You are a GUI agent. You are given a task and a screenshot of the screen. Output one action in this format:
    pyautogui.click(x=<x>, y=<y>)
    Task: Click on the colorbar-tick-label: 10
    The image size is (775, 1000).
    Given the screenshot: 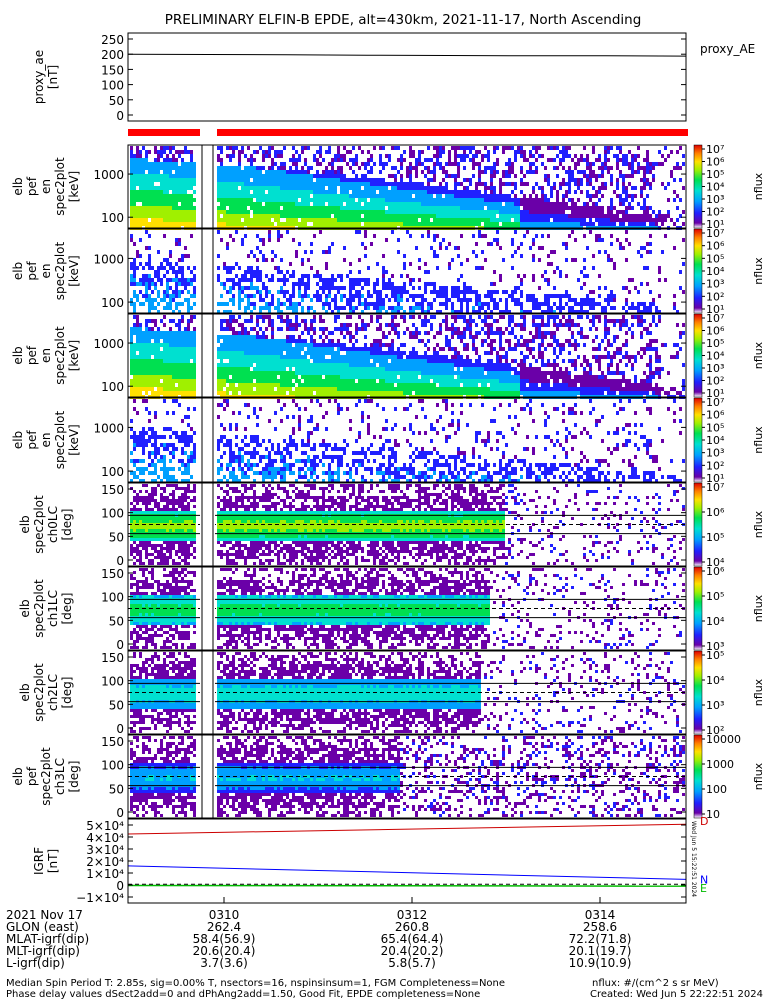 What is the action you would take?
    pyautogui.click(x=713, y=814)
    